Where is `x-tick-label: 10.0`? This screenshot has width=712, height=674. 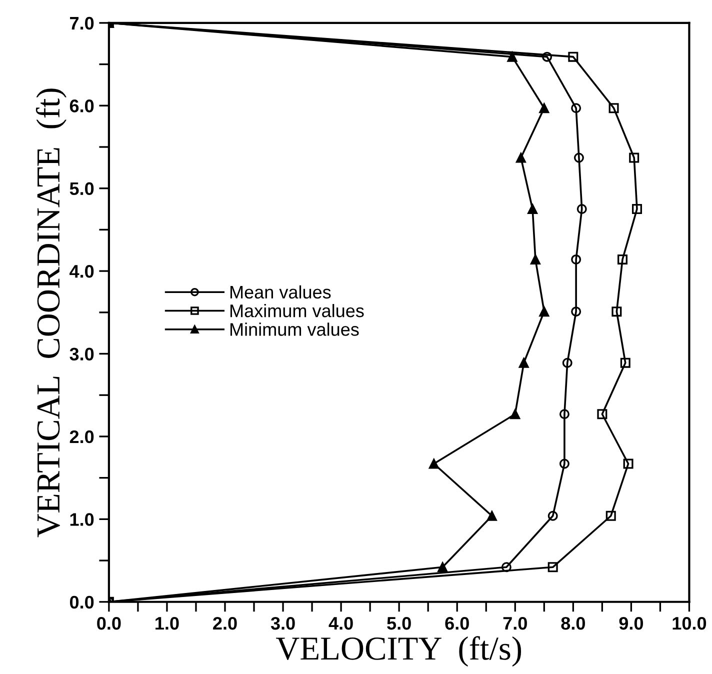 x-tick-label: 10.0 is located at coordinates (689, 623).